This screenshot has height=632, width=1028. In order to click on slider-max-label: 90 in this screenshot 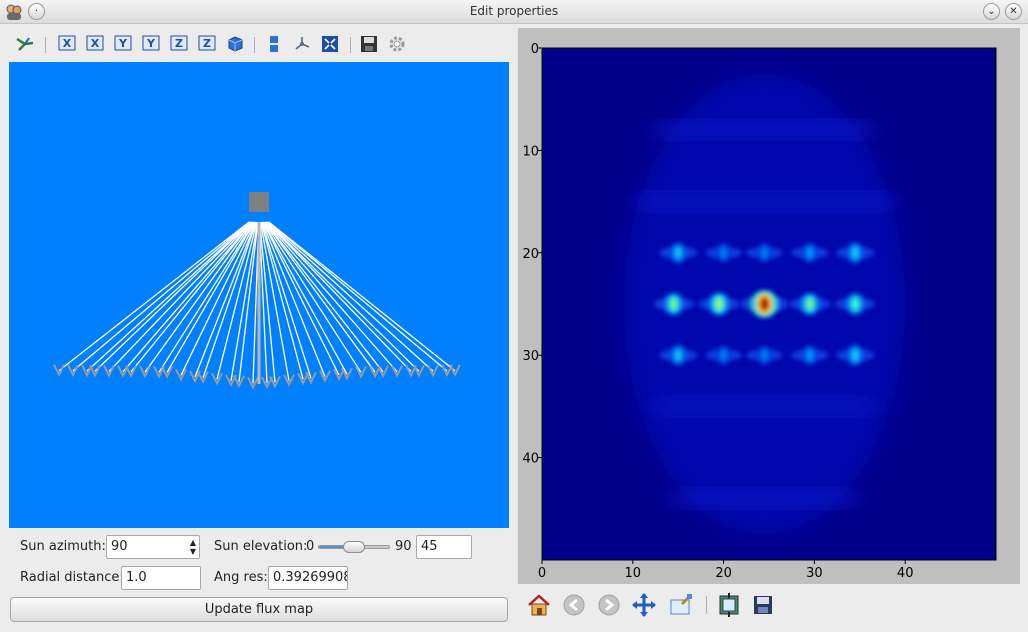, I will do `click(403, 546)`.